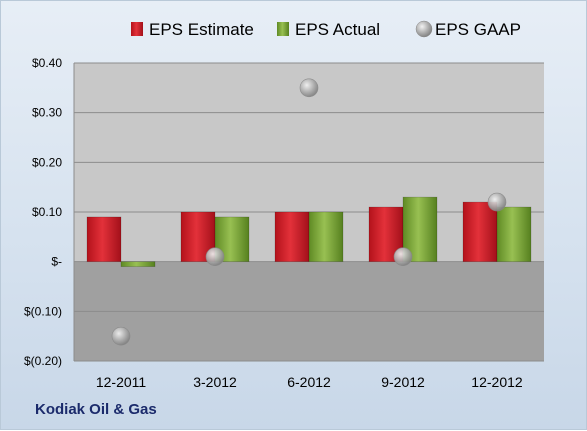  Describe the element at coordinates (43, 361) in the screenshot. I see `y-tick-label: $(0.20)` at that location.